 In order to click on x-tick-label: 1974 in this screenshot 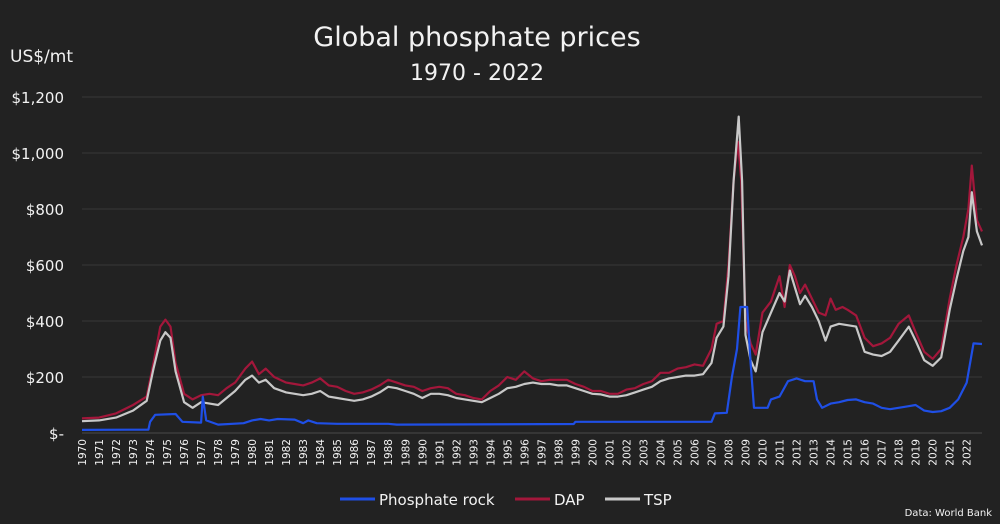, I will do `click(151, 452)`.